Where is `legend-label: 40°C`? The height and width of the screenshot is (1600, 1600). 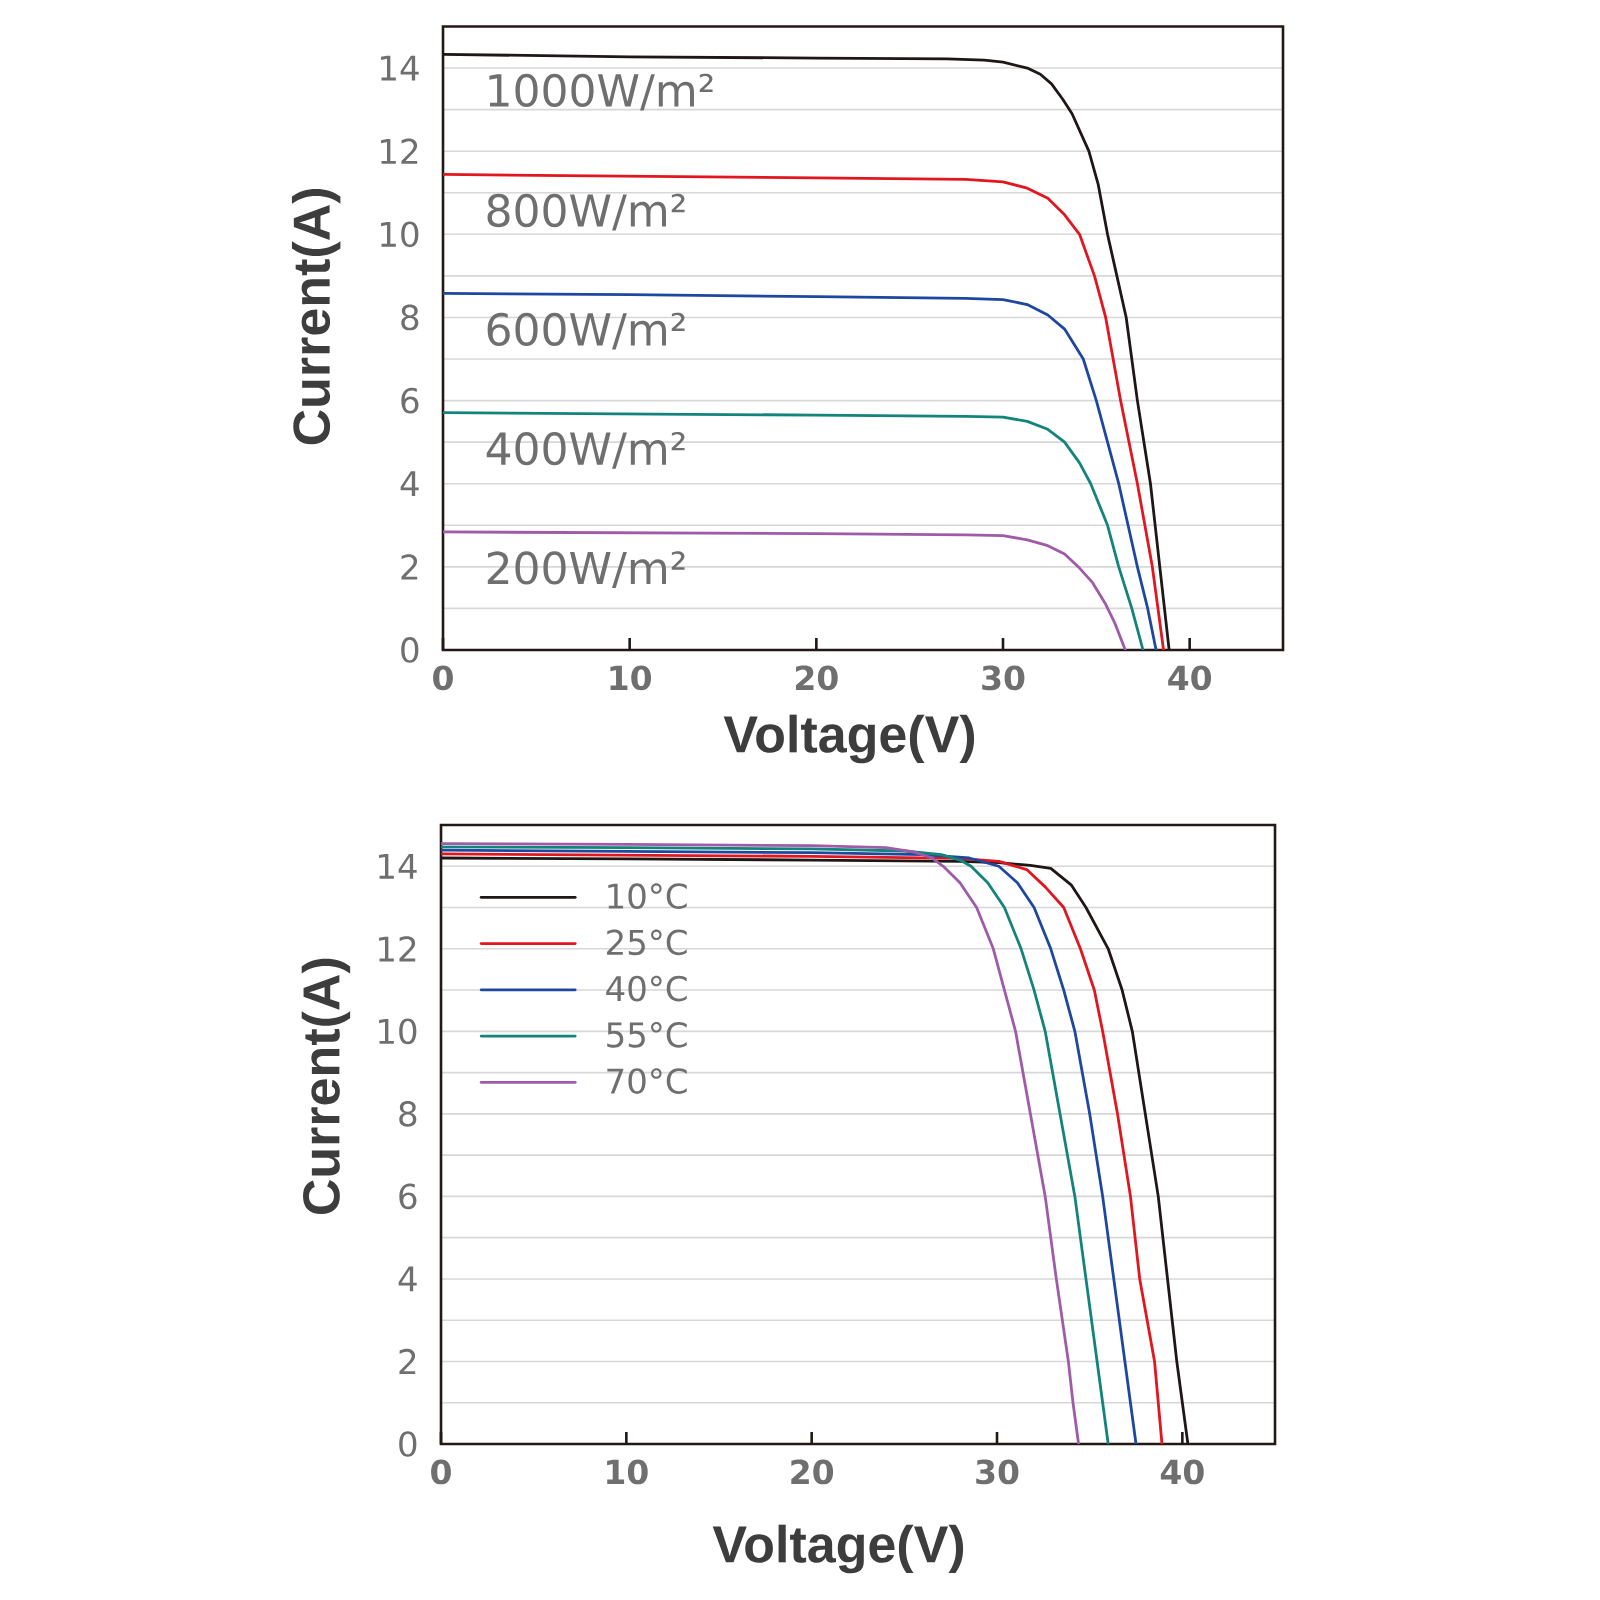
legend-label: 40°C is located at coordinates (646, 988).